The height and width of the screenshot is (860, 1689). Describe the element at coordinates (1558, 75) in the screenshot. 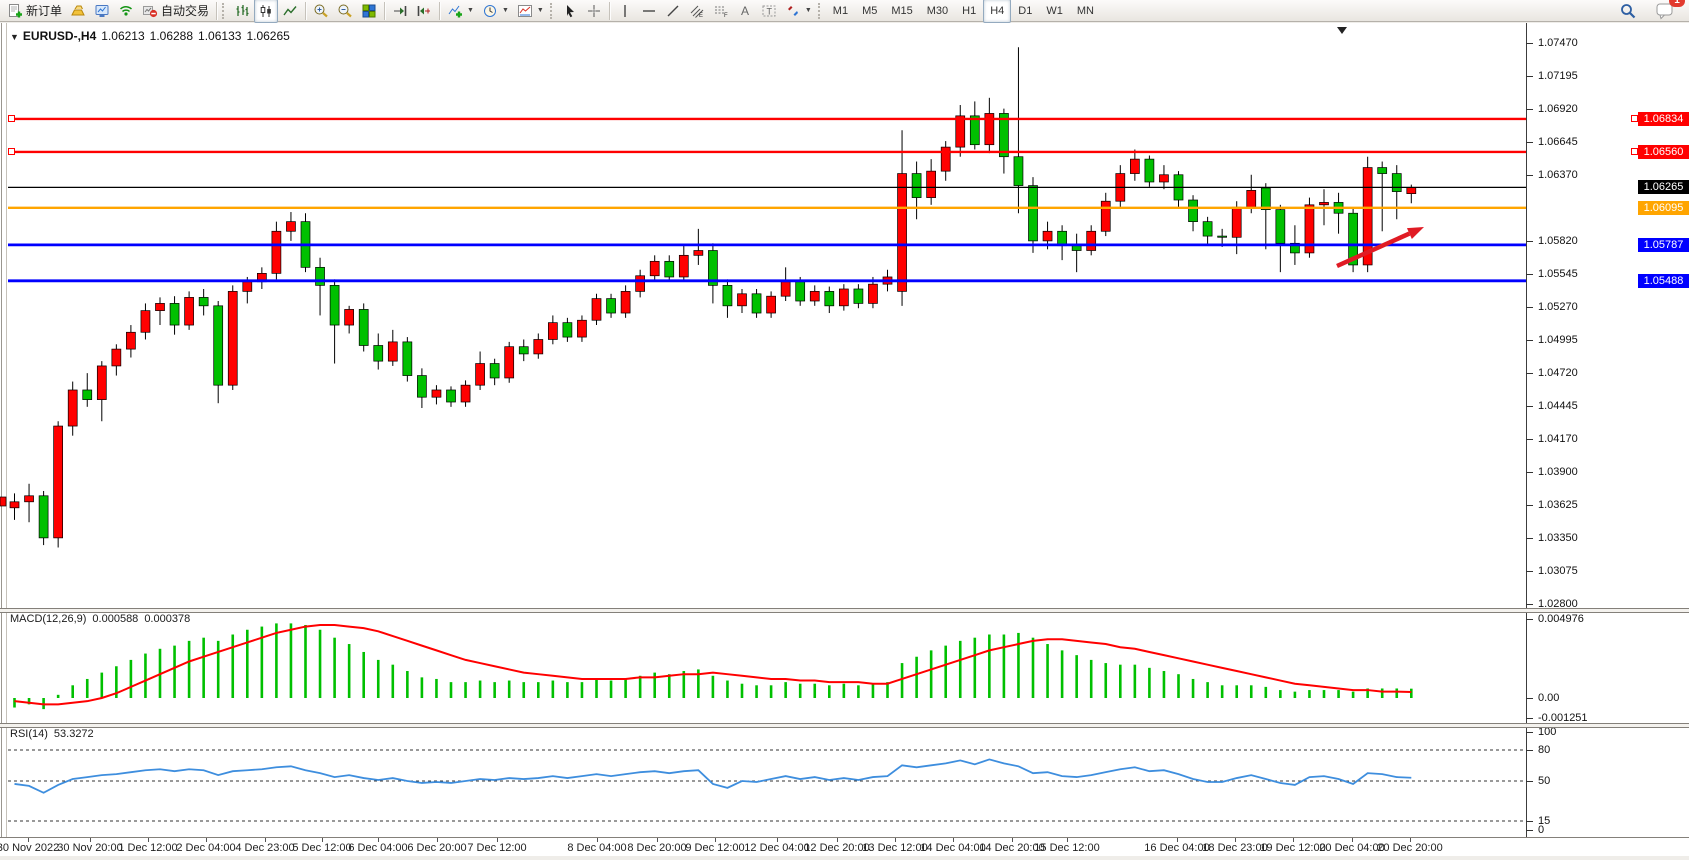

I see `price-tick-label: 1.07195` at that location.